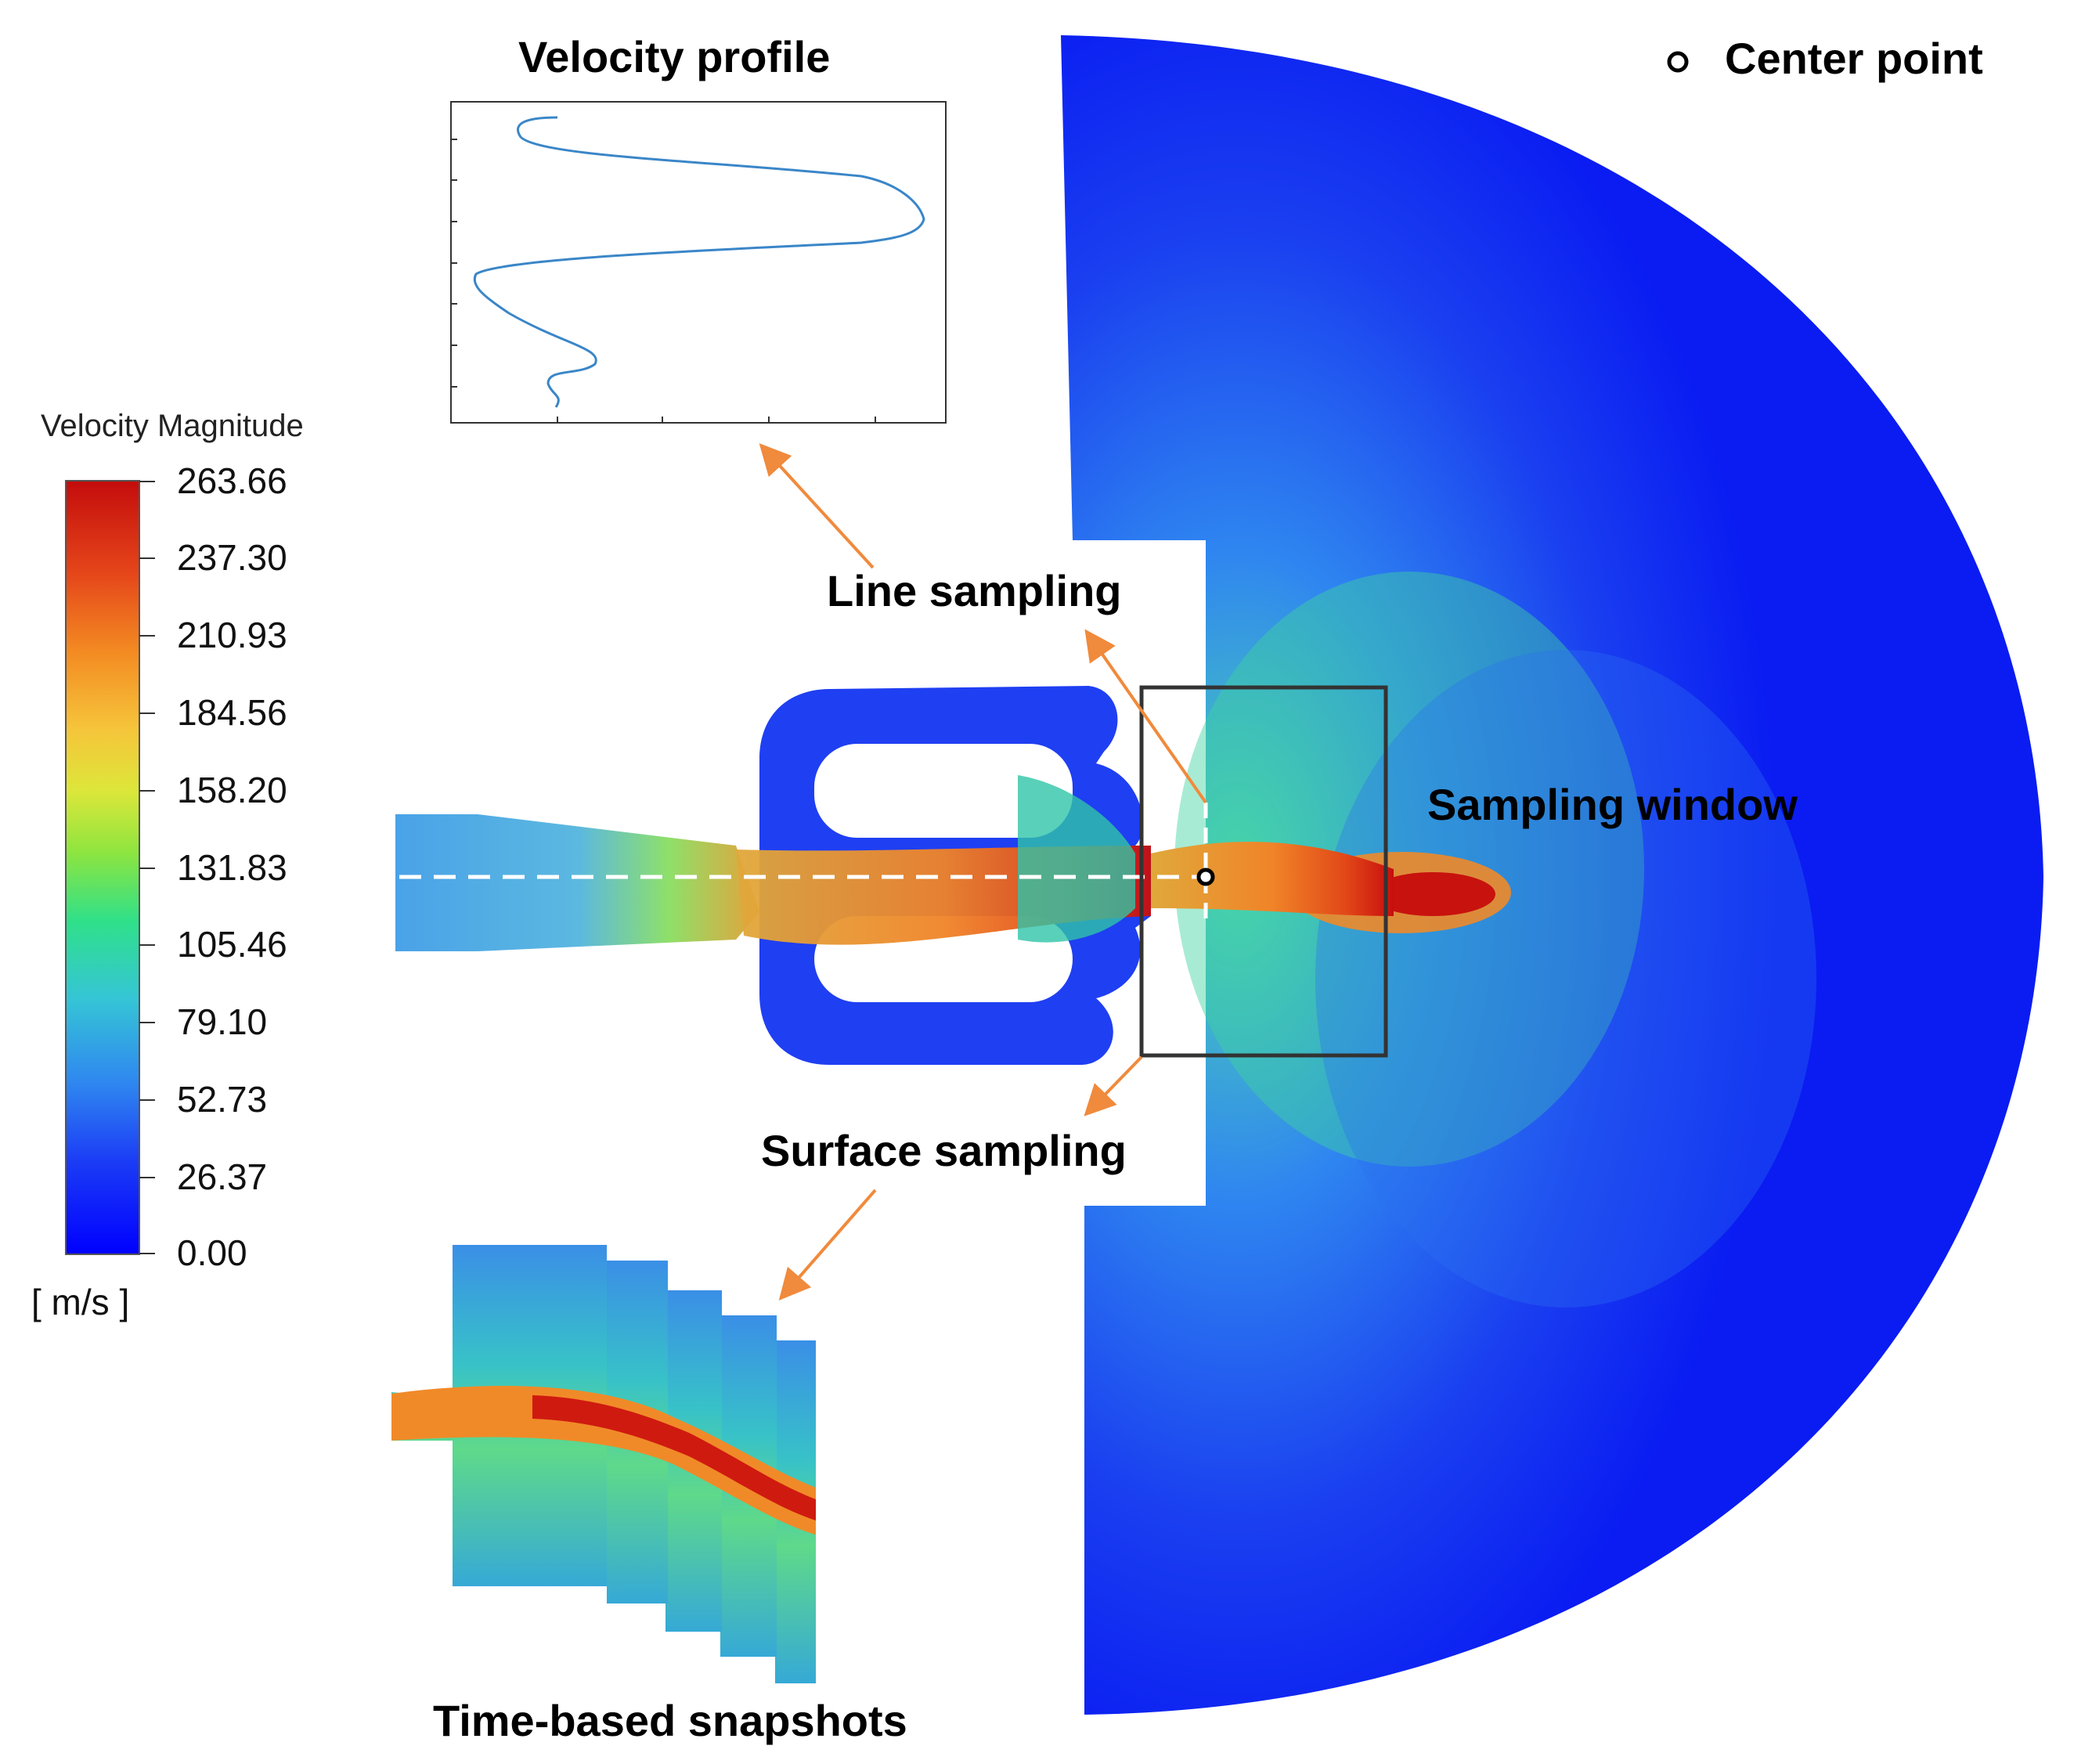 Image resolution: width=2074 pixels, height=1764 pixels. I want to click on velocity-profile-plot, so click(698, 262).